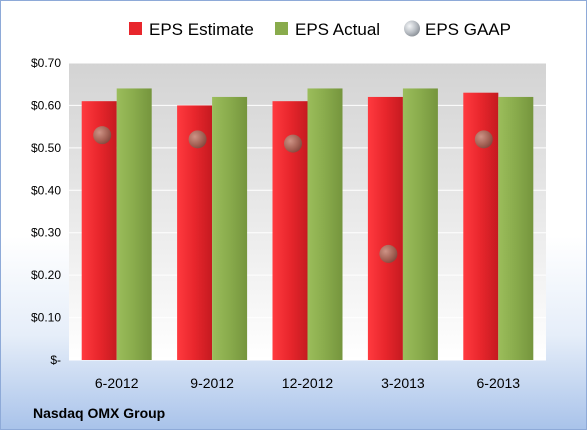  What do you see at coordinates (46, 318) in the screenshot?
I see `y-tick-label: $0.10` at bounding box center [46, 318].